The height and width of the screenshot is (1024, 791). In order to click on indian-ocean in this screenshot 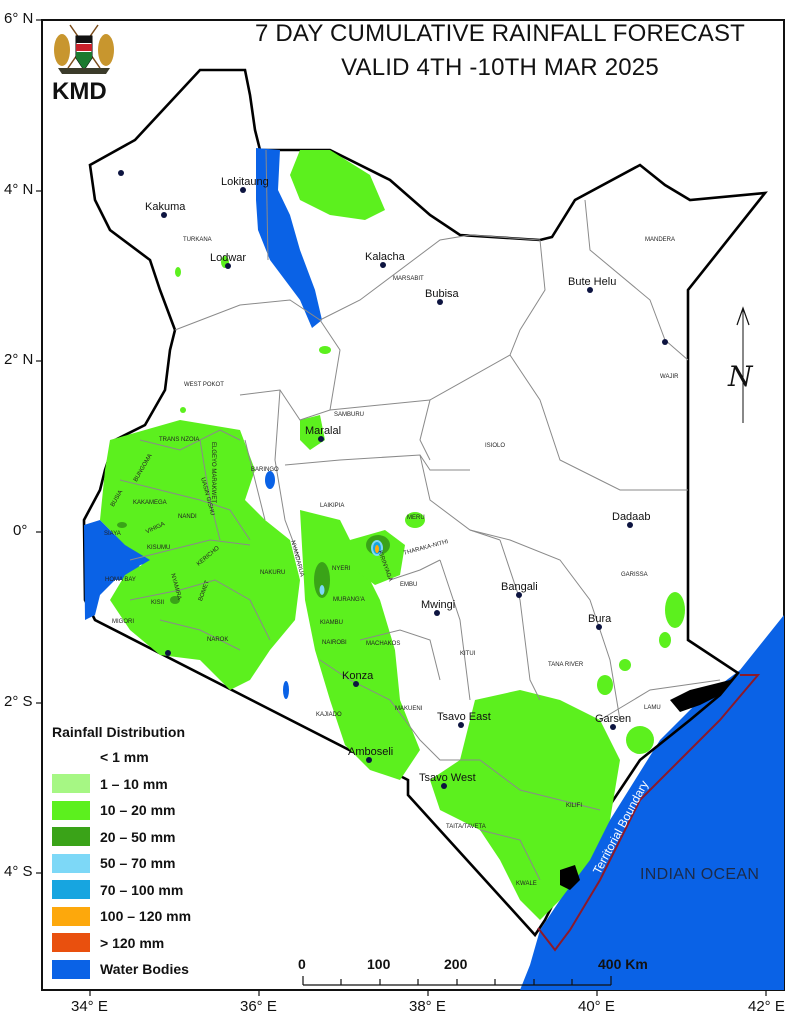, I will do `click(652, 802)`.